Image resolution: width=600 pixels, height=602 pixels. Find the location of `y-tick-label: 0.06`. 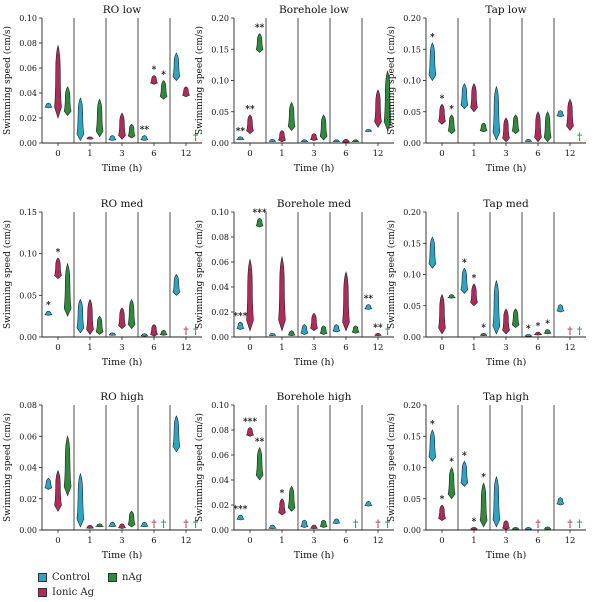

y-tick-label: 0.06 is located at coordinates (28, 68).